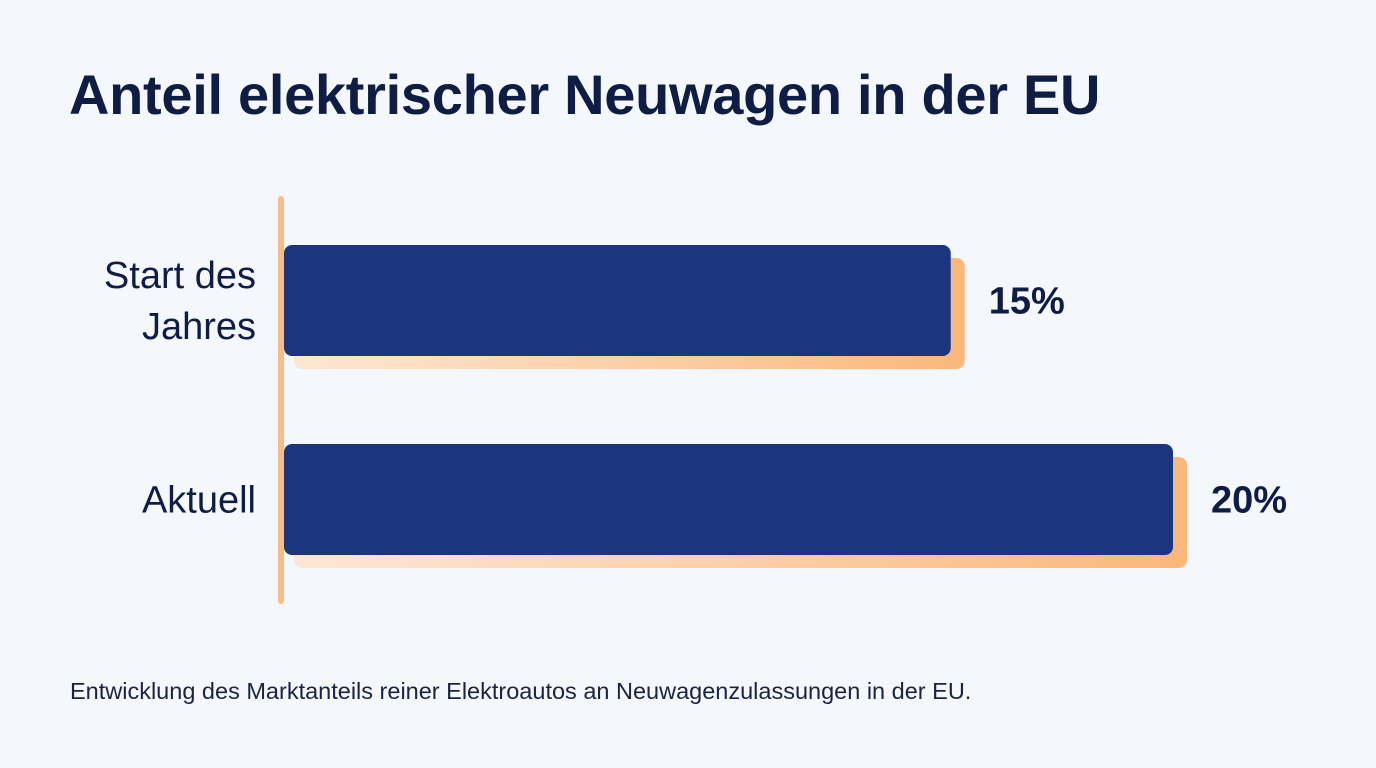 This screenshot has width=1376, height=768. What do you see at coordinates (199, 501) in the screenshot?
I see `category-label: Aktuell` at bounding box center [199, 501].